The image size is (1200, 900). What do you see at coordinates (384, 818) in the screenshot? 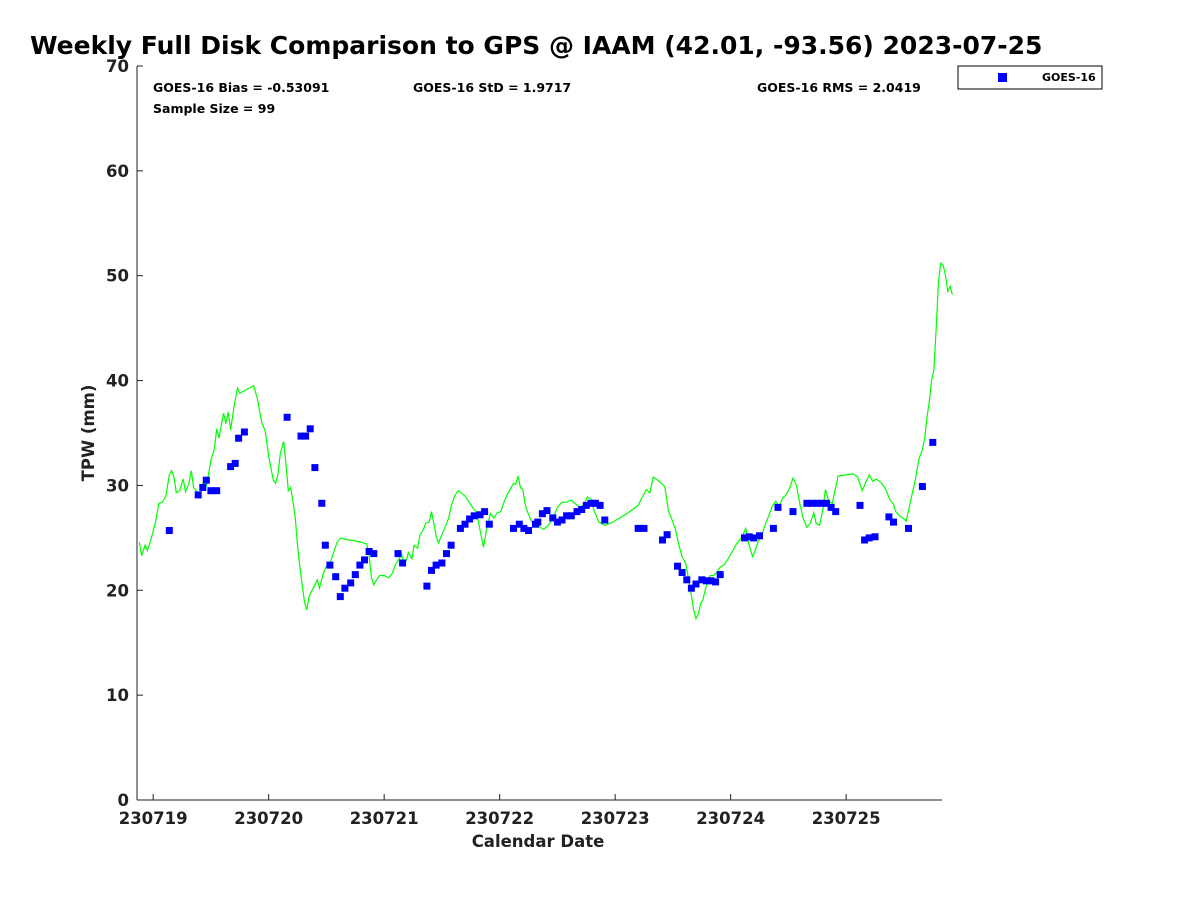
I see `x-tick-label: 230721` at bounding box center [384, 818].